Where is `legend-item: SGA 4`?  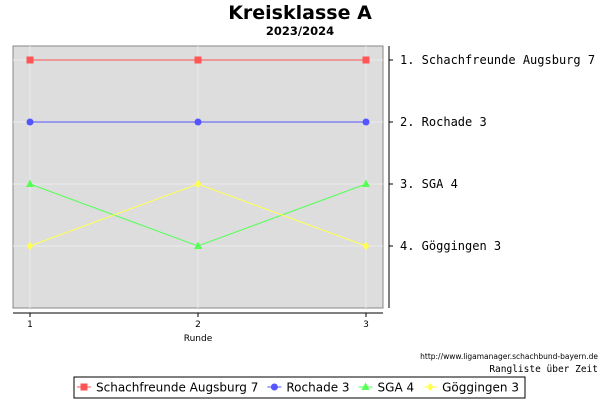
legend-item: SGA 4 is located at coordinates (386, 388).